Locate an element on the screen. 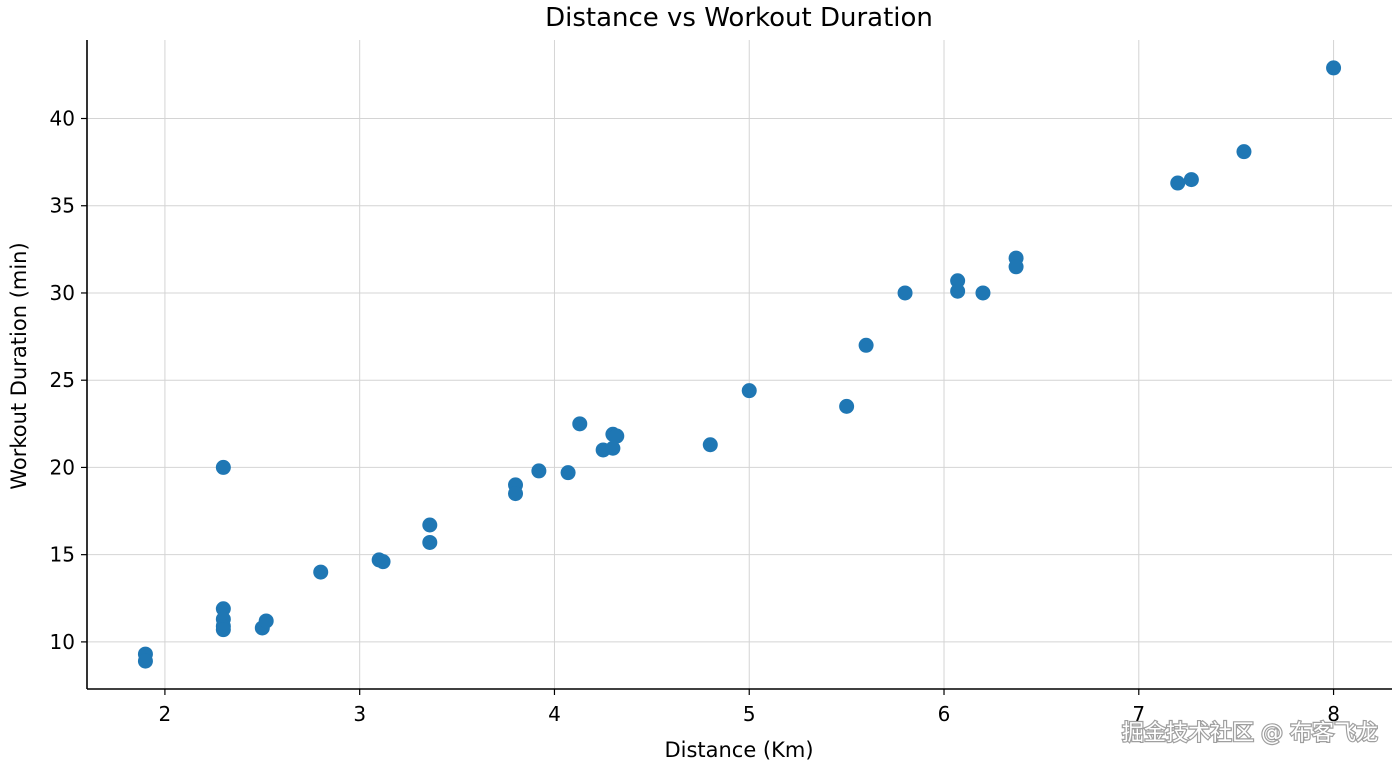 This screenshot has height=766, width=1400. chart-title: Distance vs Workout Duration is located at coordinates (739, 18).